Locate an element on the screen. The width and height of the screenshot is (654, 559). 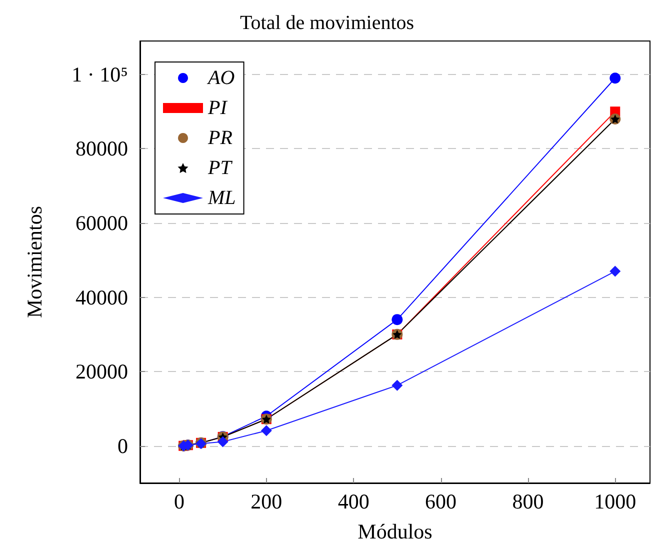
y-tick-label: 80000 is located at coordinates (102, 148).